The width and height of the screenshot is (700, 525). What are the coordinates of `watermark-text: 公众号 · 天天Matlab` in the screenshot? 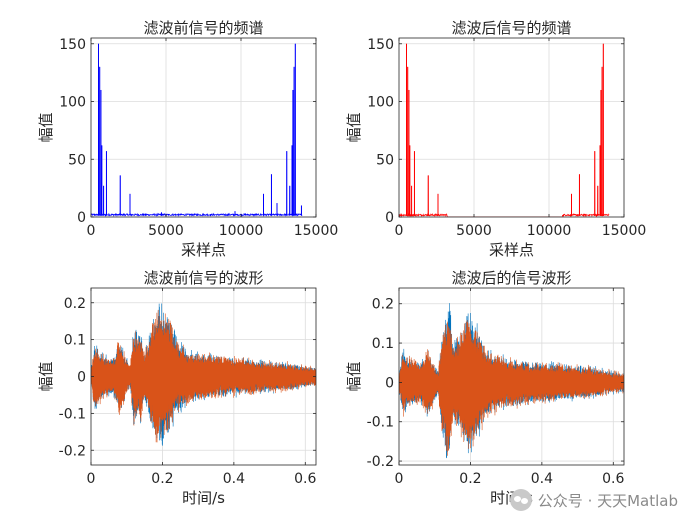 It's located at (607, 500).